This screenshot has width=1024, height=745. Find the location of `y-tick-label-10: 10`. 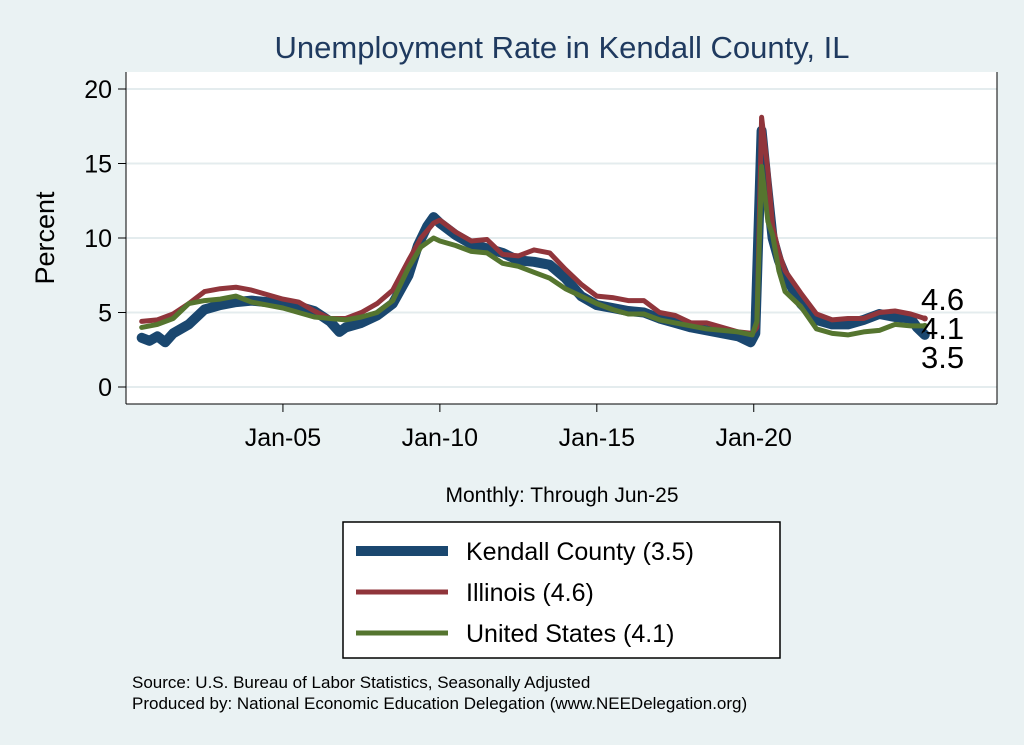

y-tick-label-10: 10 is located at coordinates (98, 239).